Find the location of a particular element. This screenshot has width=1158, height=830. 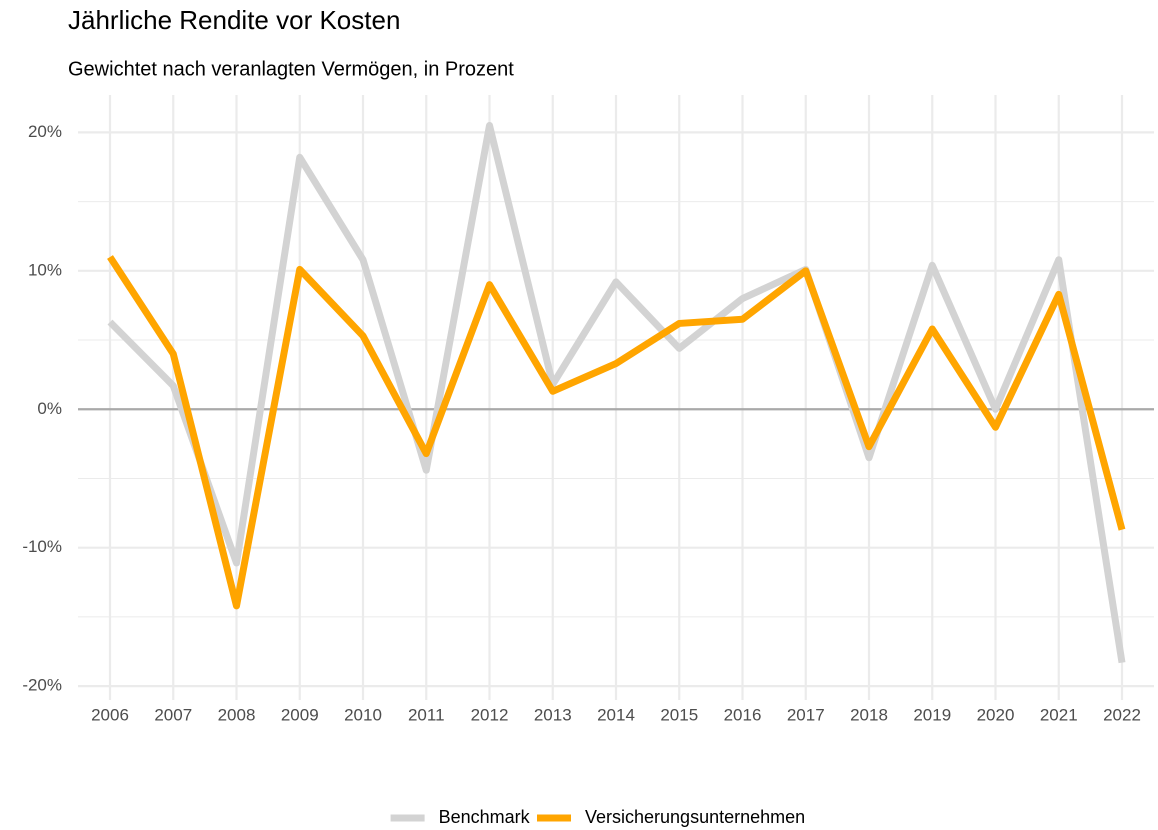

x-tick-label: 2021 is located at coordinates (1059, 714).